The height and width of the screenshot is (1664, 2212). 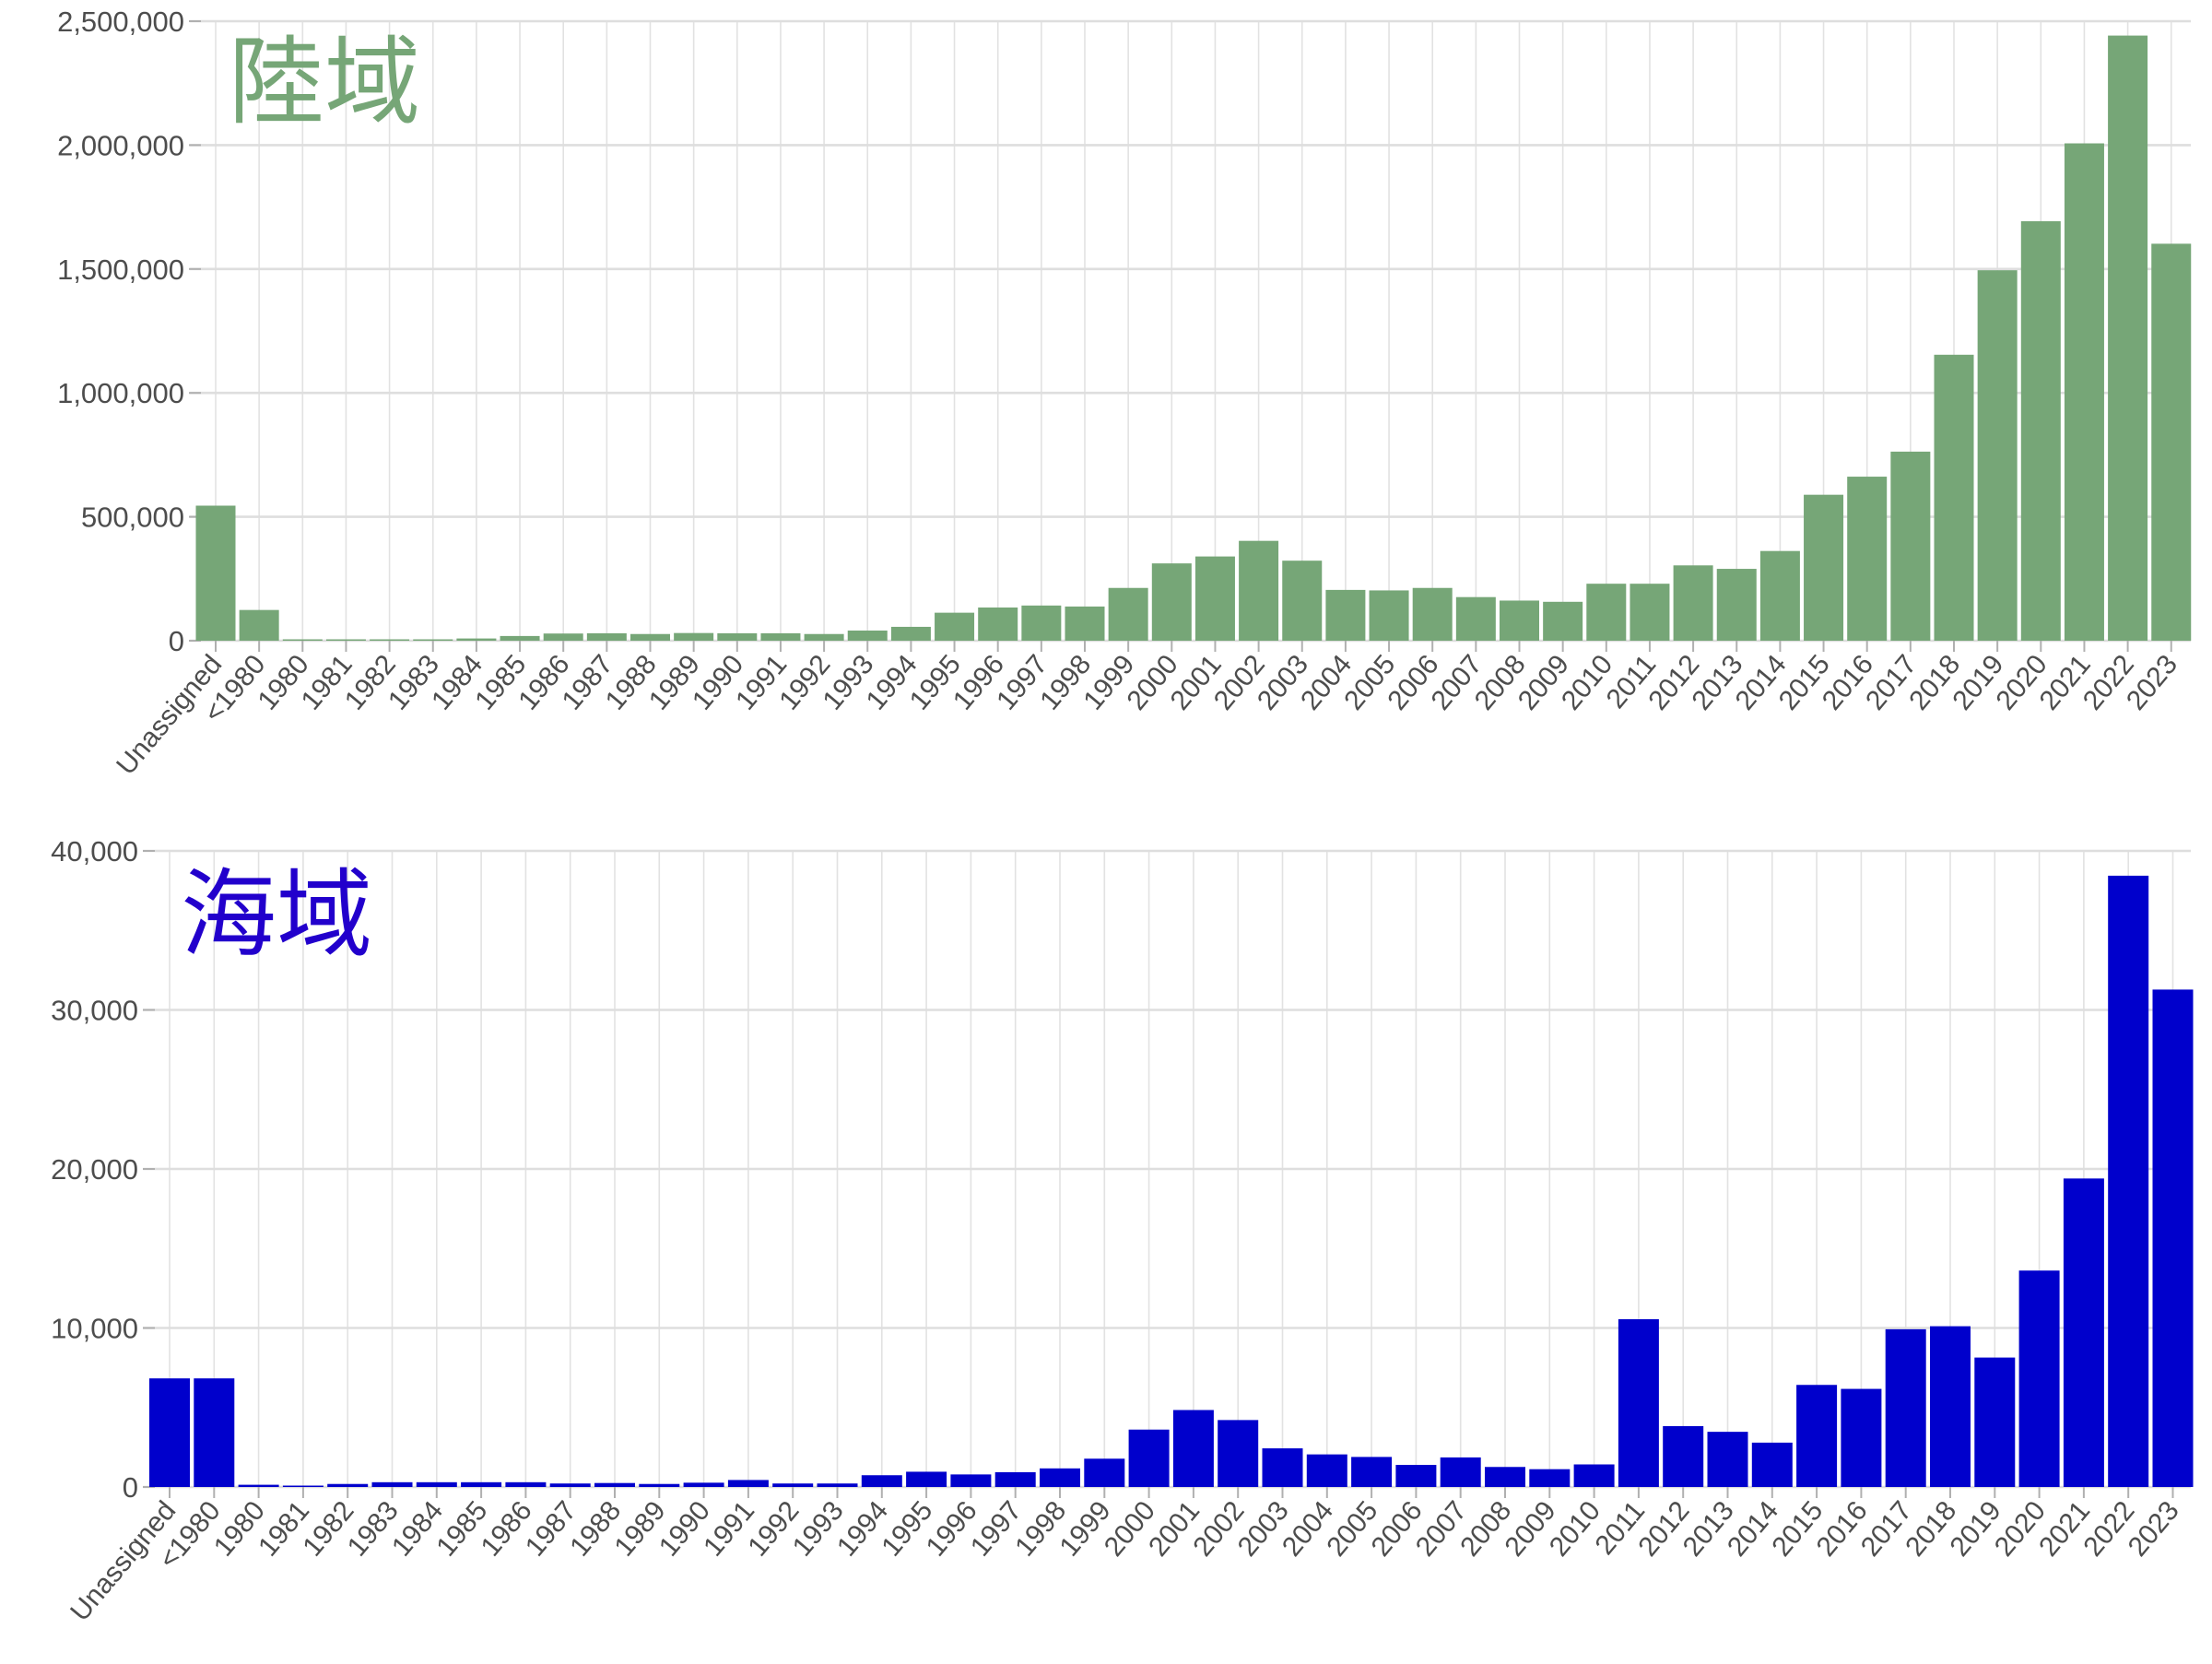 I want to click on bar-1984: 1984: 9,000, so click(x=476, y=639).